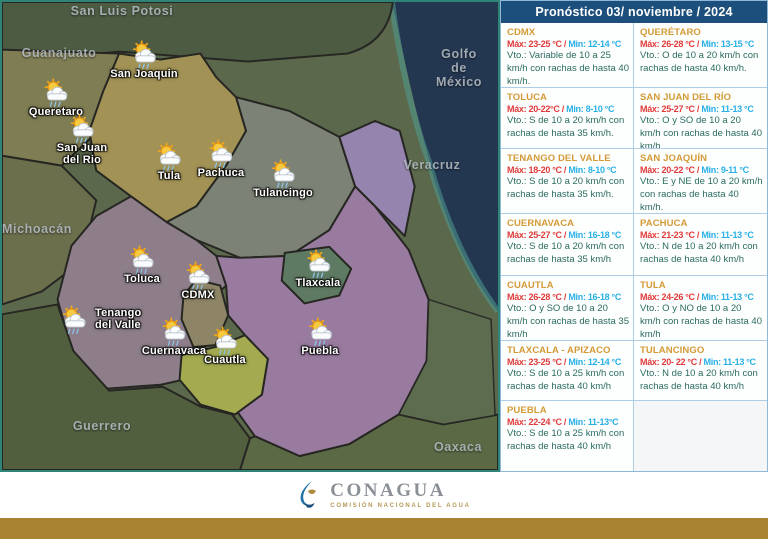 The image size is (768, 539). What do you see at coordinates (700, 436) in the screenshot?
I see `forecast-cell-empty` at bounding box center [700, 436].